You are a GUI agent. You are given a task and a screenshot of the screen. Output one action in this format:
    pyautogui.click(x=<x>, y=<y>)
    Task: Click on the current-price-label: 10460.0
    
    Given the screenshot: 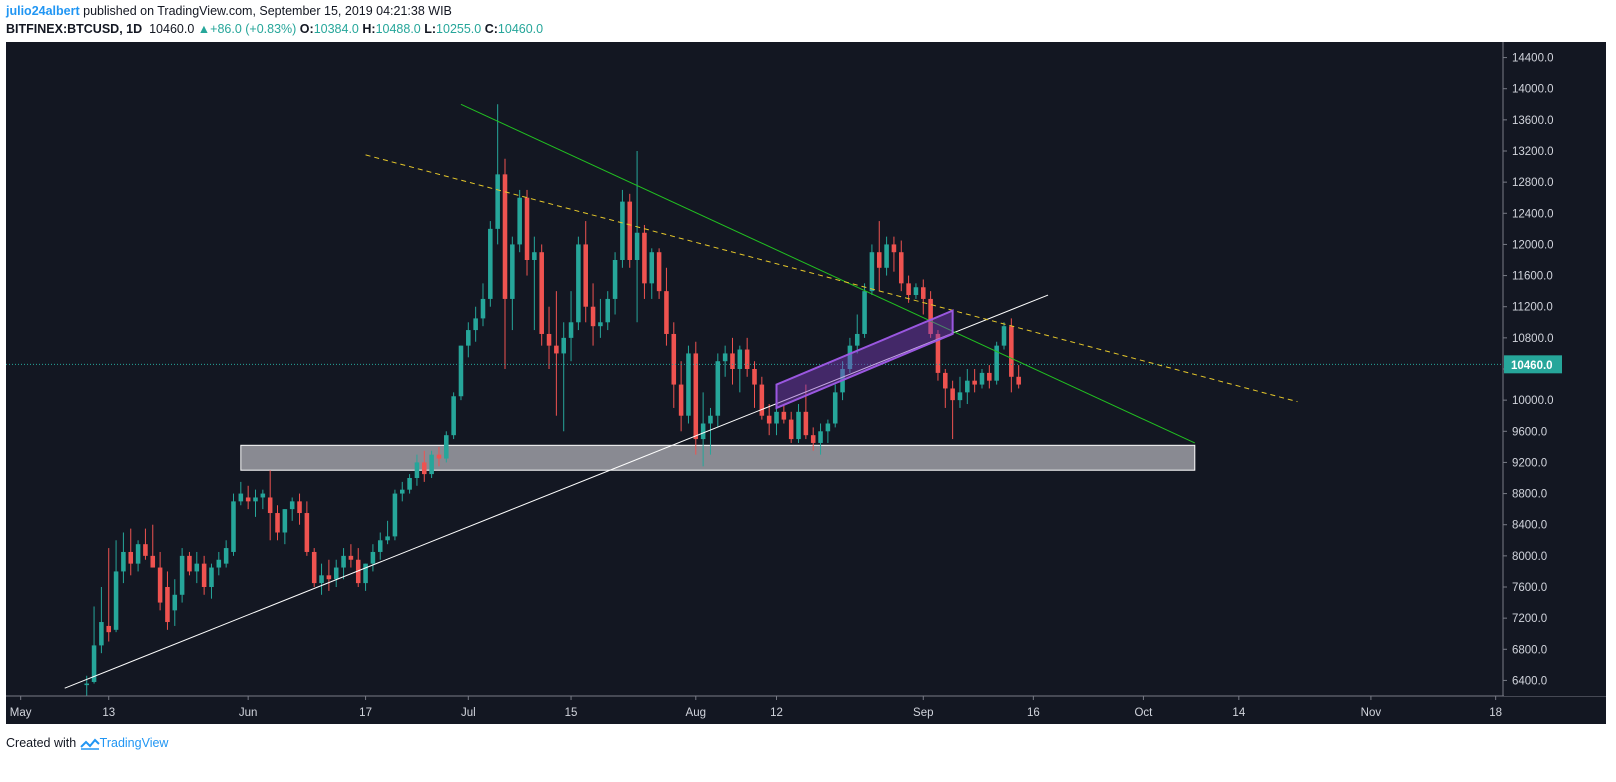 What is the action you would take?
    pyautogui.click(x=1532, y=366)
    